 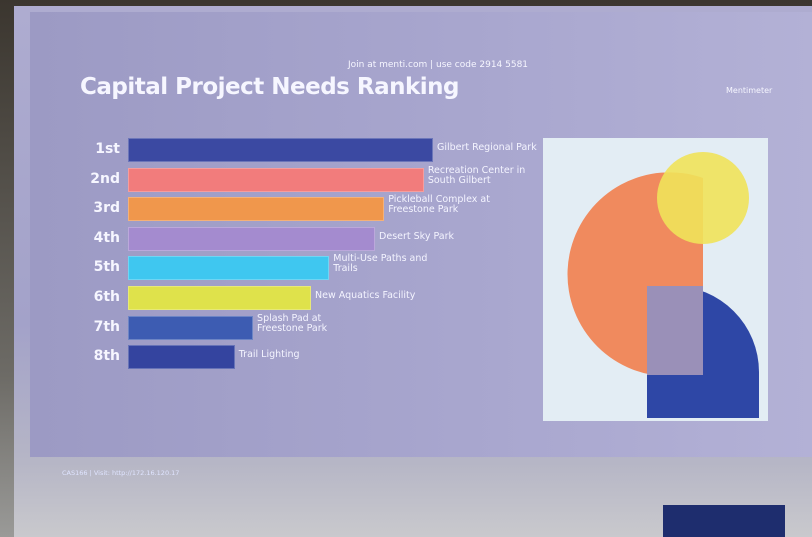 I want to click on foreground-object, so click(x=724, y=521).